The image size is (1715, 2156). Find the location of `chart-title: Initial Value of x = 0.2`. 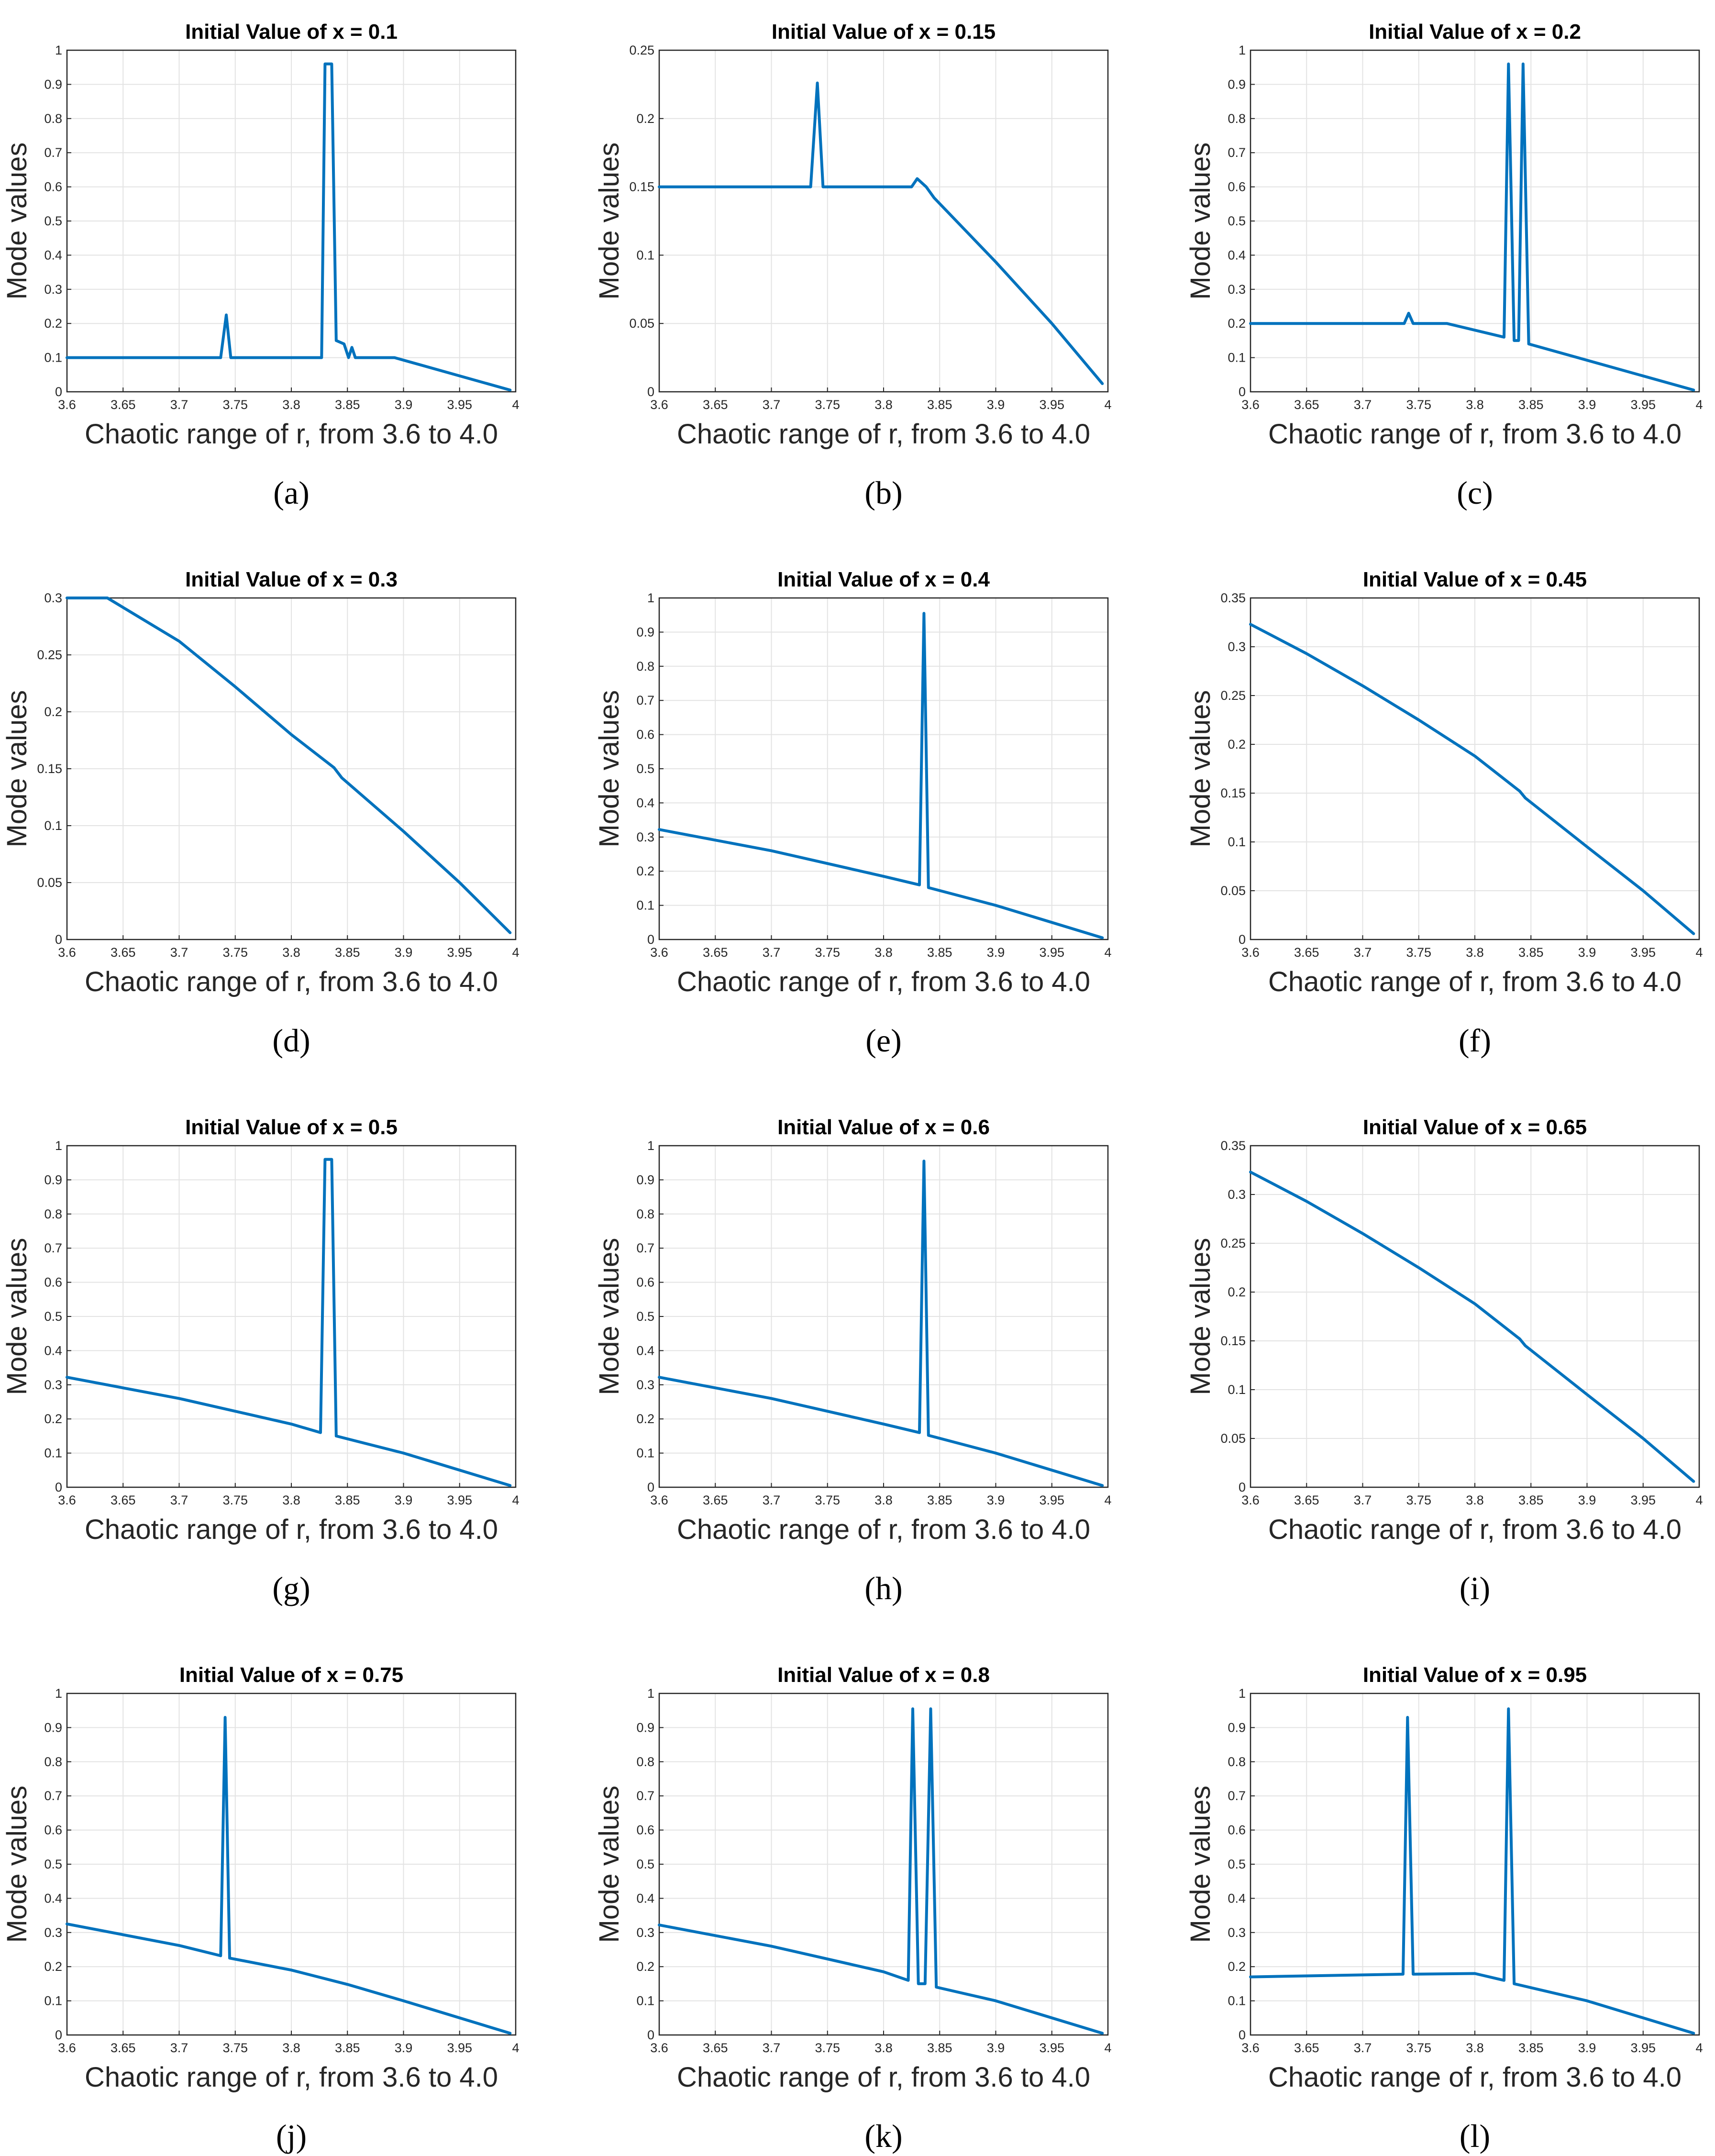

chart-title: Initial Value of x = 0.2 is located at coordinates (1475, 32).